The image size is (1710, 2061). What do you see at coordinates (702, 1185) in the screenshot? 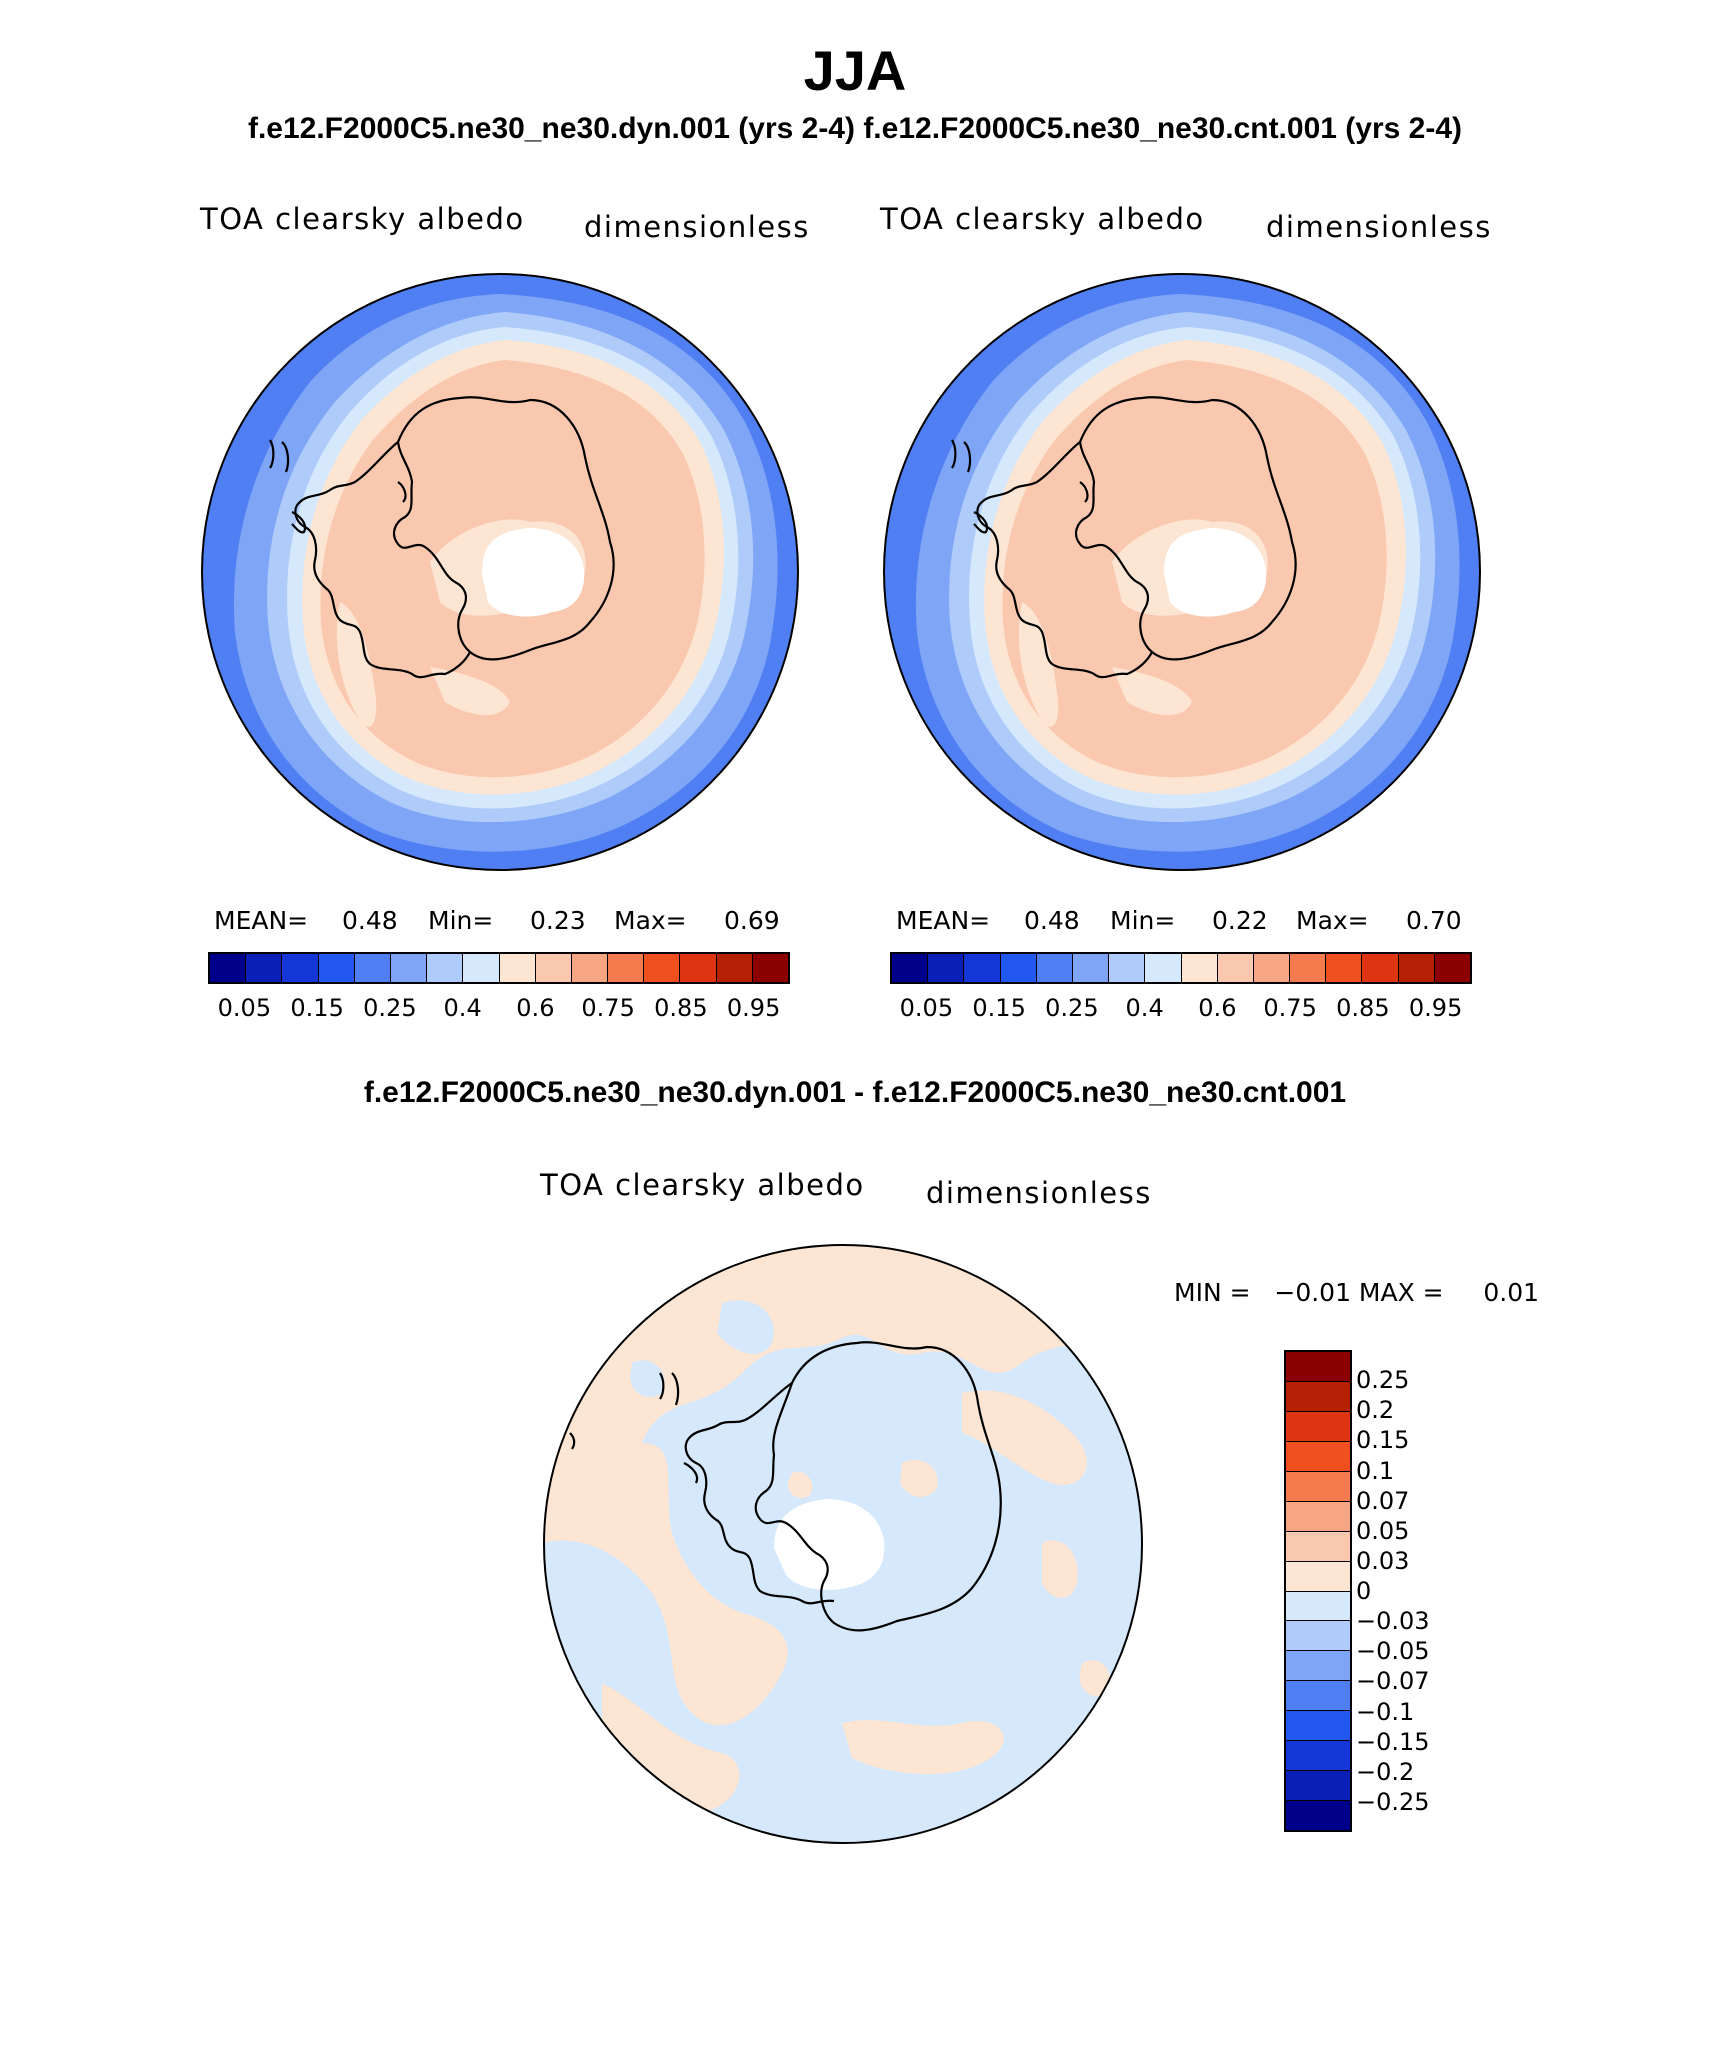
I see `diff-variable-label: TOA clearsky albedo` at bounding box center [702, 1185].